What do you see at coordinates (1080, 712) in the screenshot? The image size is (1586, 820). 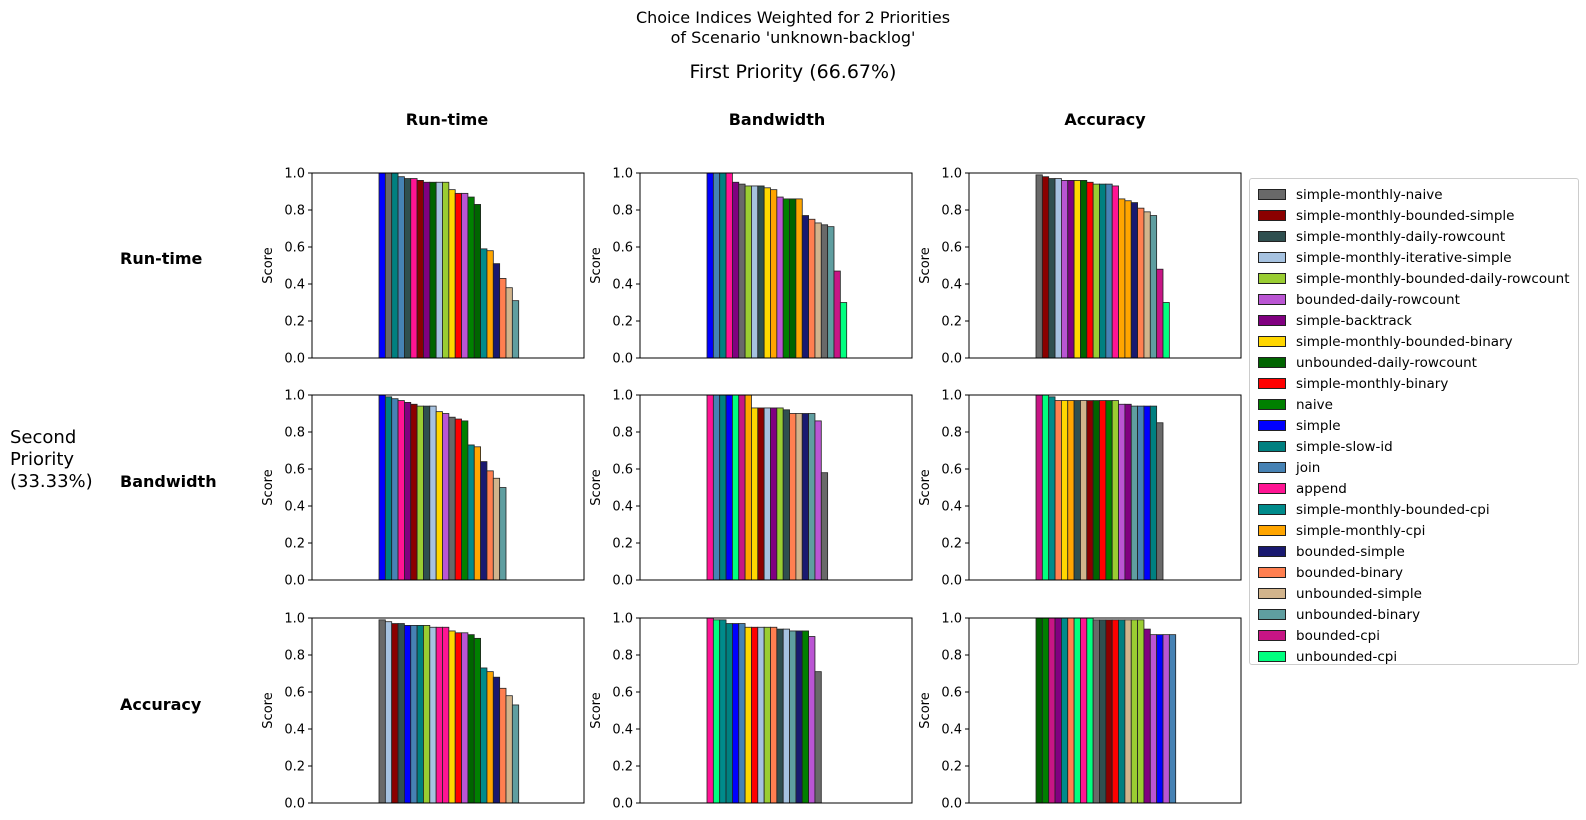 I see `chart-panel-accuracy-by-accuracy: 0.0 0.2 0.4 0.6 0.8 1.0 Score` at bounding box center [1080, 712].